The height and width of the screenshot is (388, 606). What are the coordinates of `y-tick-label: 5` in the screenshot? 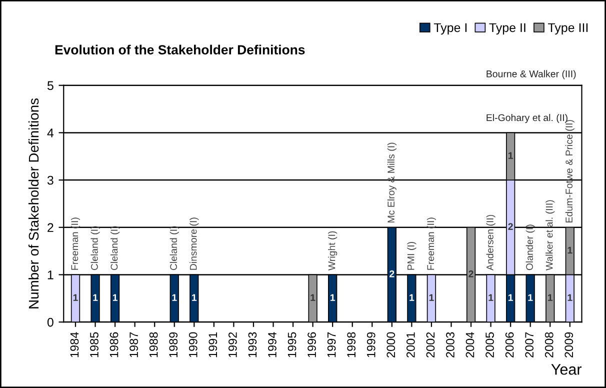 It's located at (50, 85).